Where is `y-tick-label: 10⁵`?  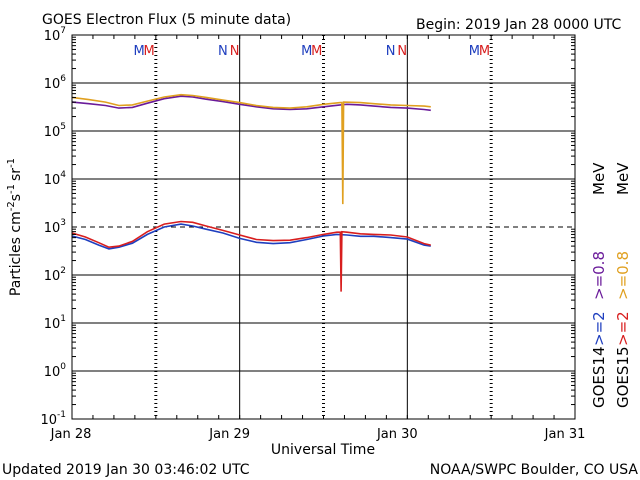 y-tick-label: 10⁵ is located at coordinates (55, 131).